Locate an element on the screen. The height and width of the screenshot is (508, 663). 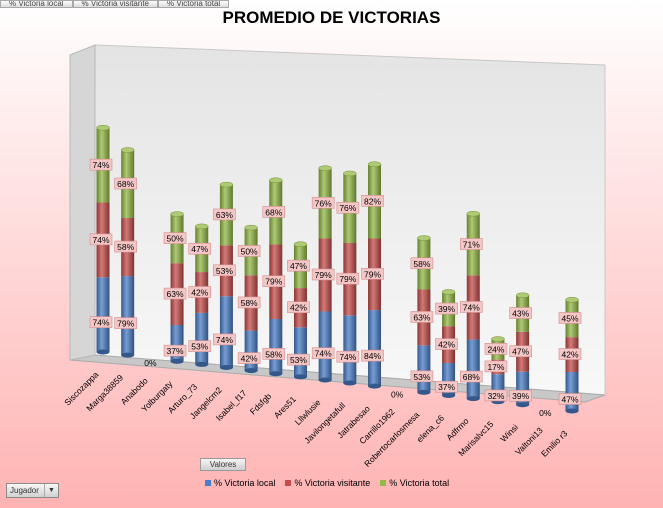
jugador-filter-label: Jugador is located at coordinates (24, 490).